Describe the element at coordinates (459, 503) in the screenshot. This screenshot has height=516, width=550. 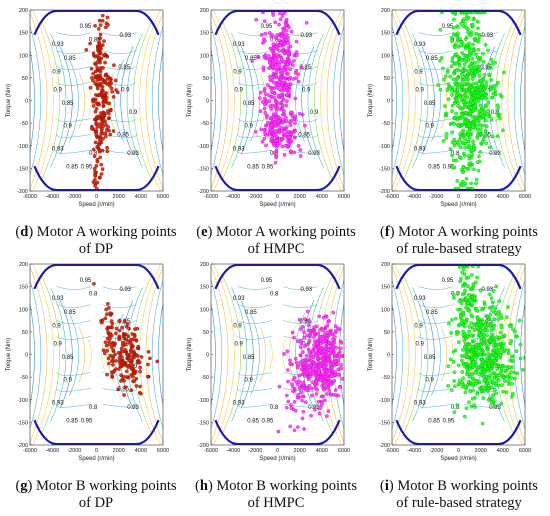
I see `caption-line-2: of rule-based strategy` at that location.